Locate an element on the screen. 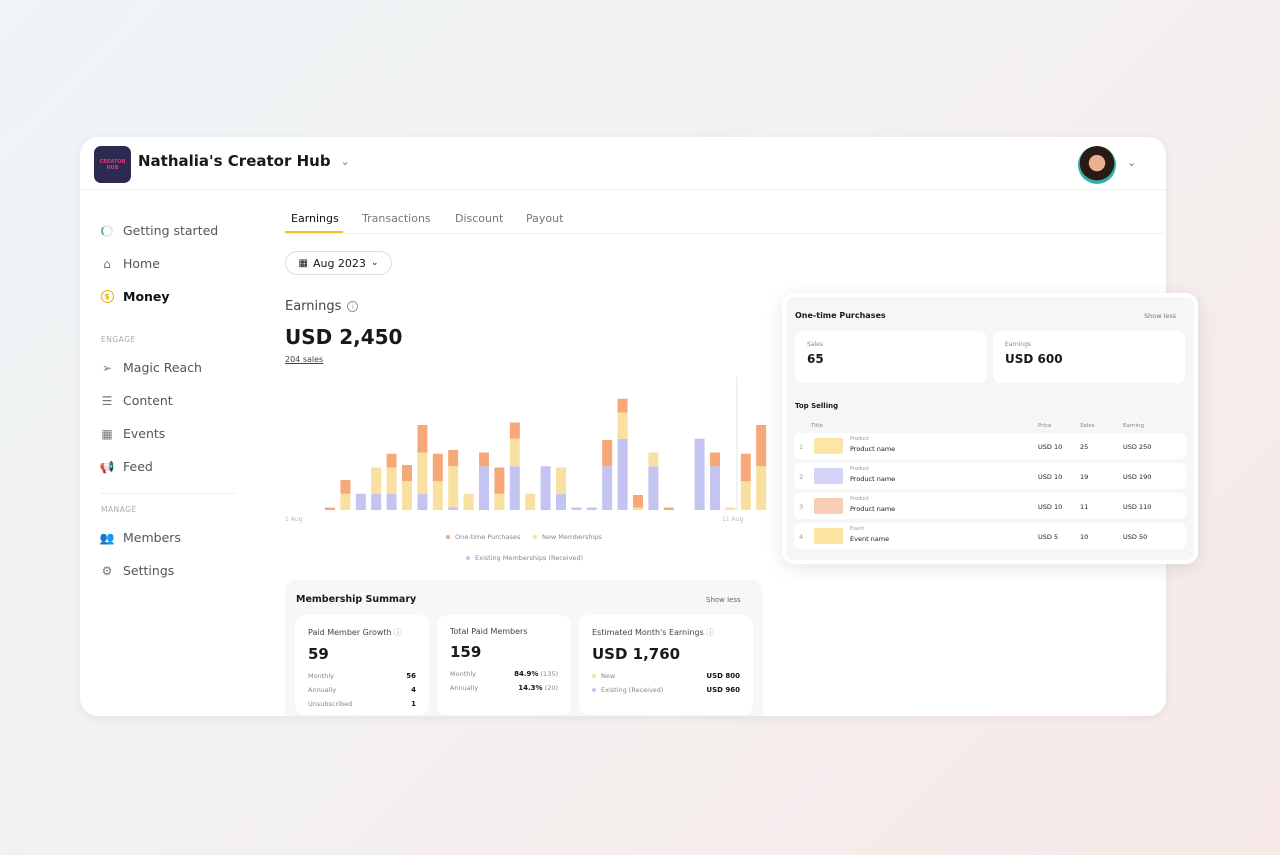 This screenshot has width=1280, height=855. info-icon: i is located at coordinates (353, 306).